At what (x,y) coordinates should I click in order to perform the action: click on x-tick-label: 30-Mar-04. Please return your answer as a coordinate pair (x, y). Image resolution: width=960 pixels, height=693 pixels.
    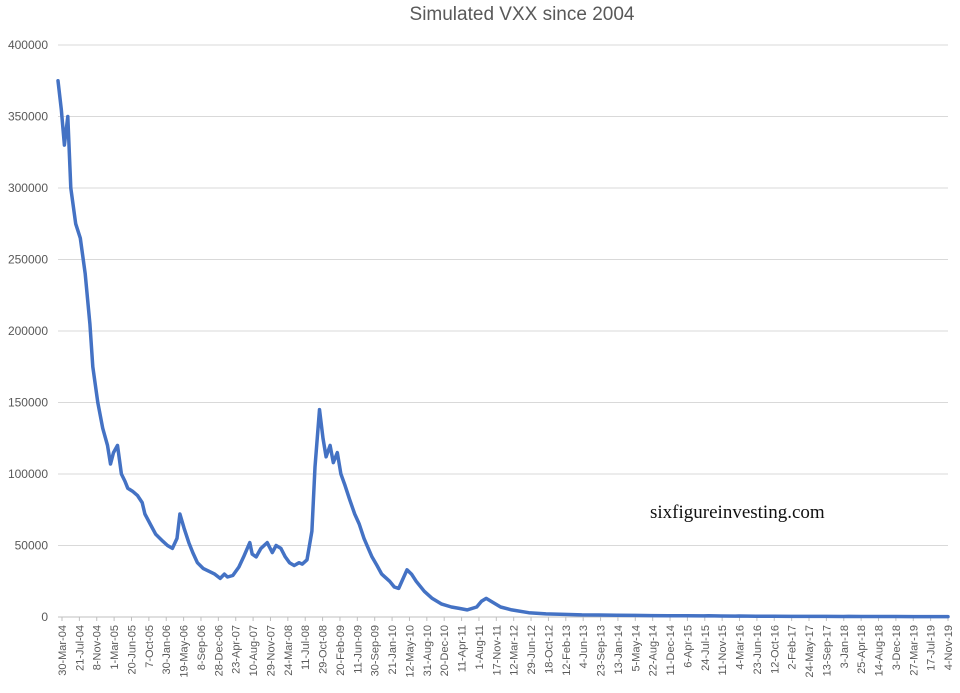
    Looking at the image, I should click on (63, 650).